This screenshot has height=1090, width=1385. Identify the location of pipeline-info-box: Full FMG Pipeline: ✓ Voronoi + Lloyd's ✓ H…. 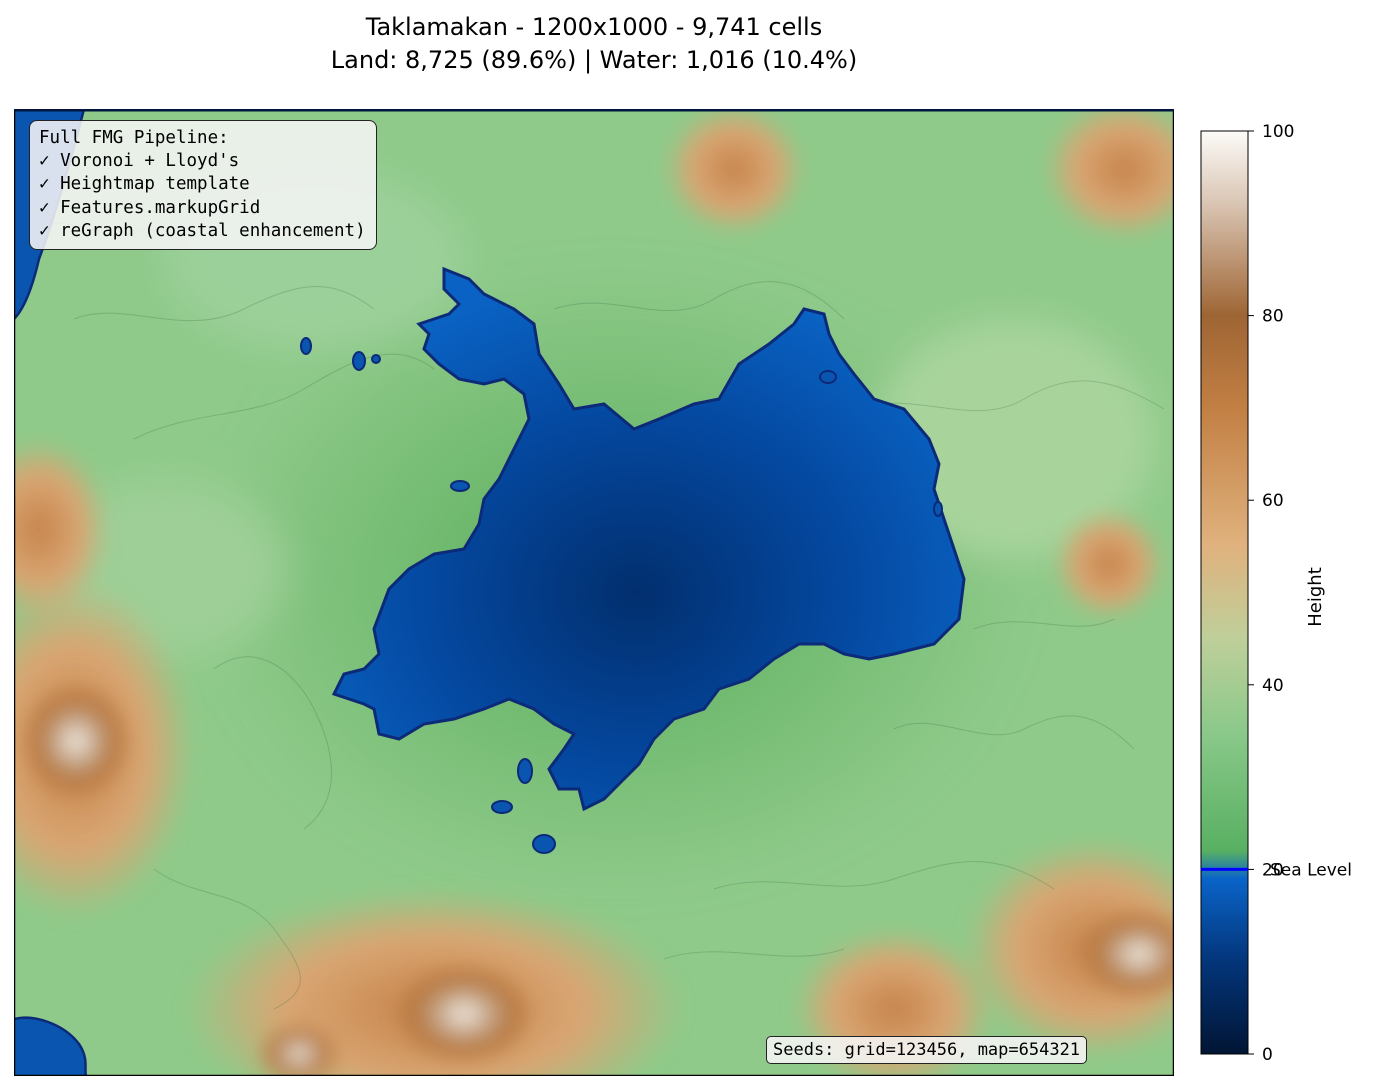
(203, 185).